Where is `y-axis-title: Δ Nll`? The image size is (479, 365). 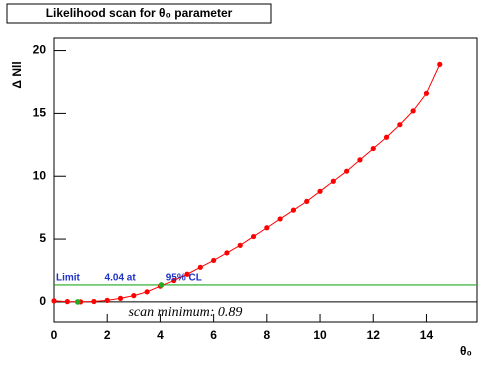 y-axis-title: Δ Nll is located at coordinates (17, 74).